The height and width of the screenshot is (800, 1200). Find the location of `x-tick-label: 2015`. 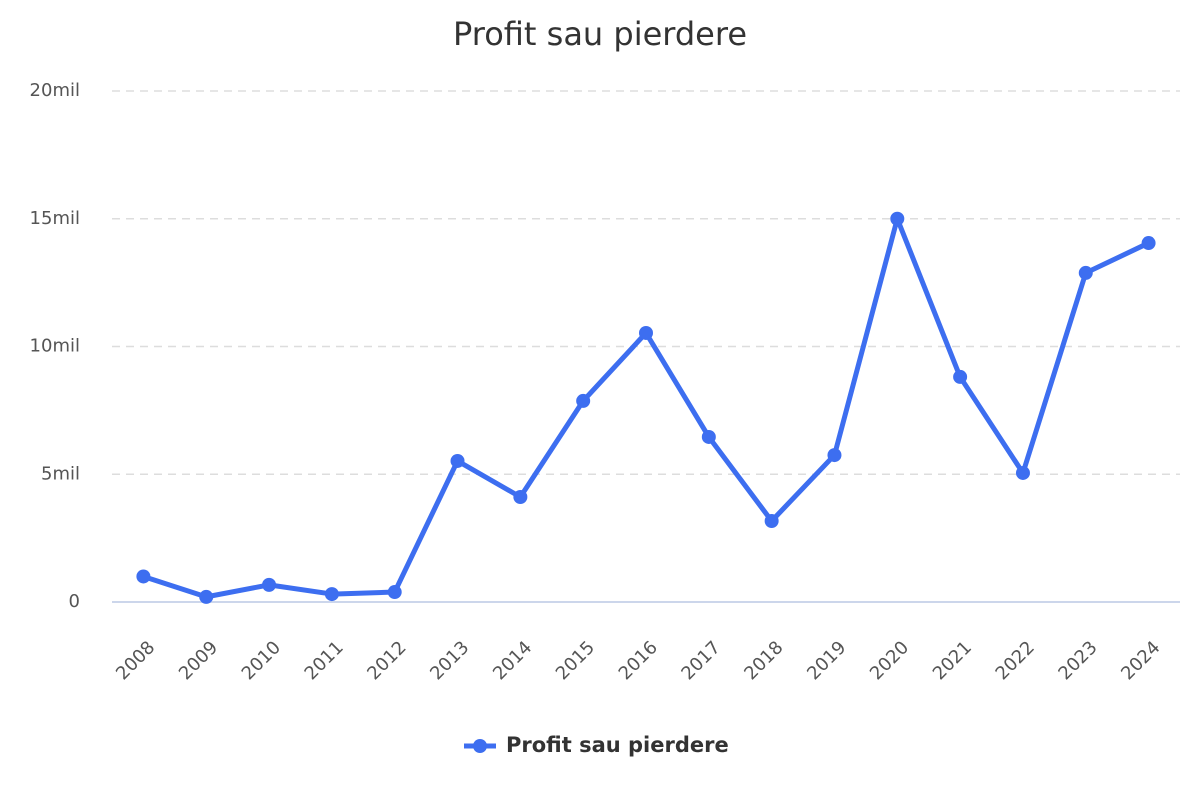

x-tick-label: 2015 is located at coordinates (575, 660).